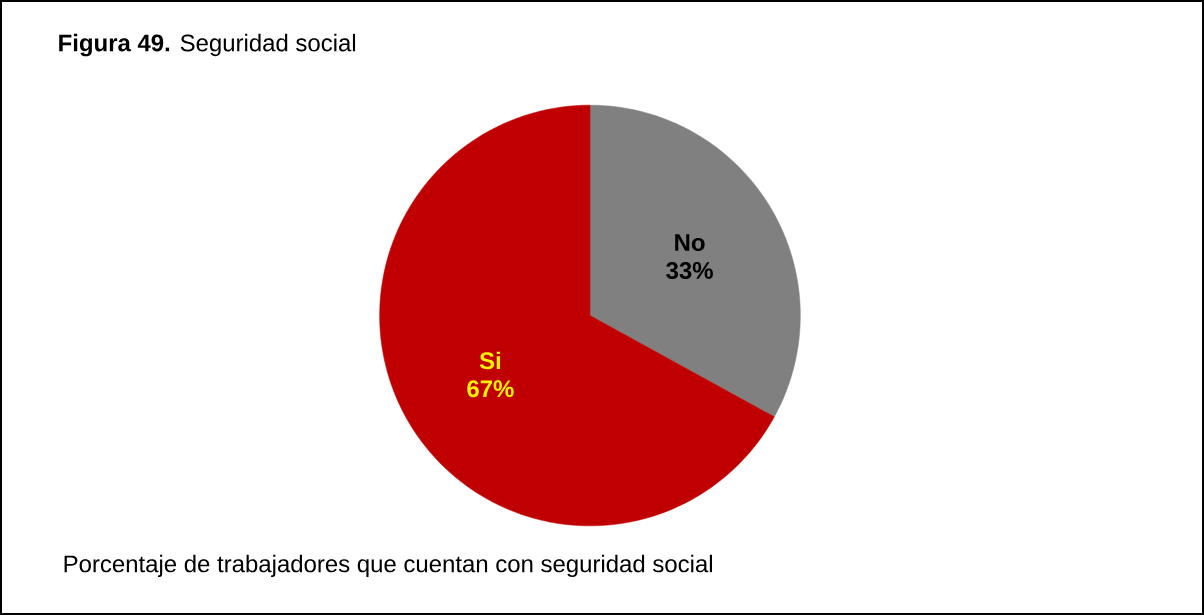 The width and height of the screenshot is (1204, 615). Describe the element at coordinates (388, 566) in the screenshot. I see `text: Porcentaje de trabajadores que cuentan con seguridad social` at that location.